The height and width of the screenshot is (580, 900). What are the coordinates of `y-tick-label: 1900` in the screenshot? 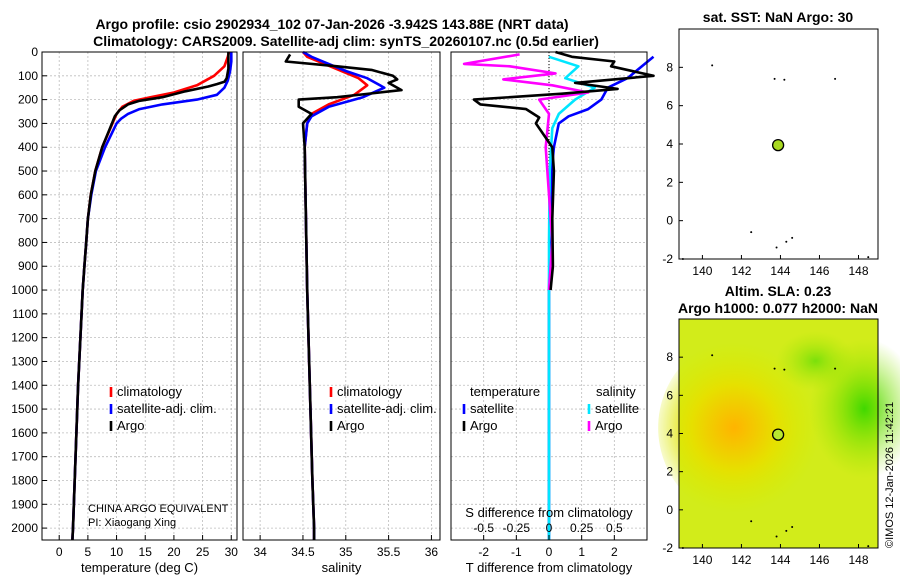 It's located at (24, 504).